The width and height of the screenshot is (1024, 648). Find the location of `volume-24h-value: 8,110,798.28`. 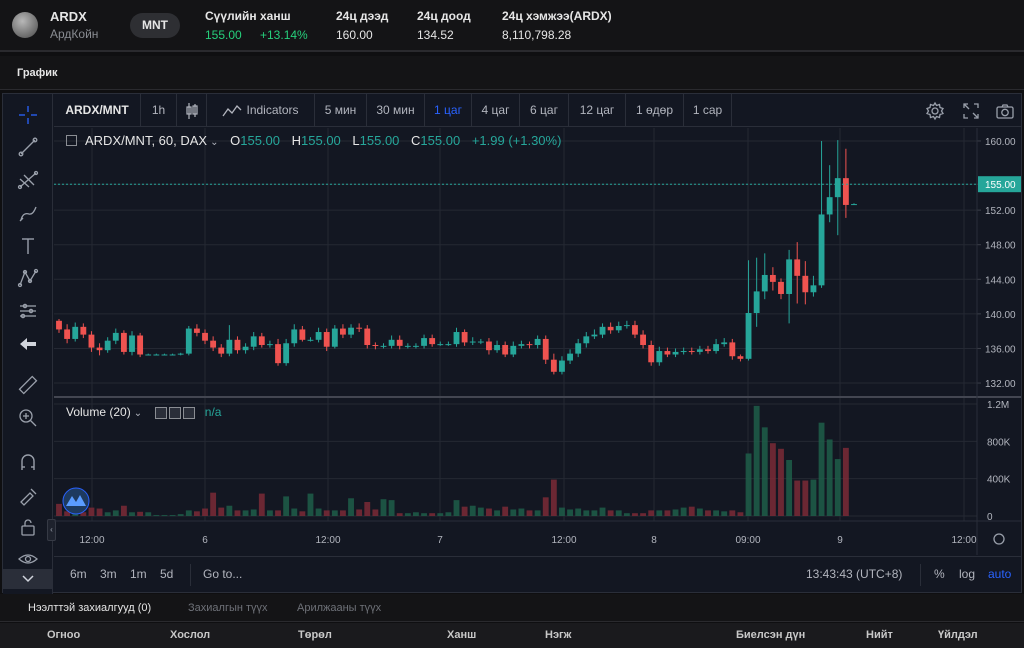

volume-24h-value: 8,110,798.28 is located at coordinates (537, 35).